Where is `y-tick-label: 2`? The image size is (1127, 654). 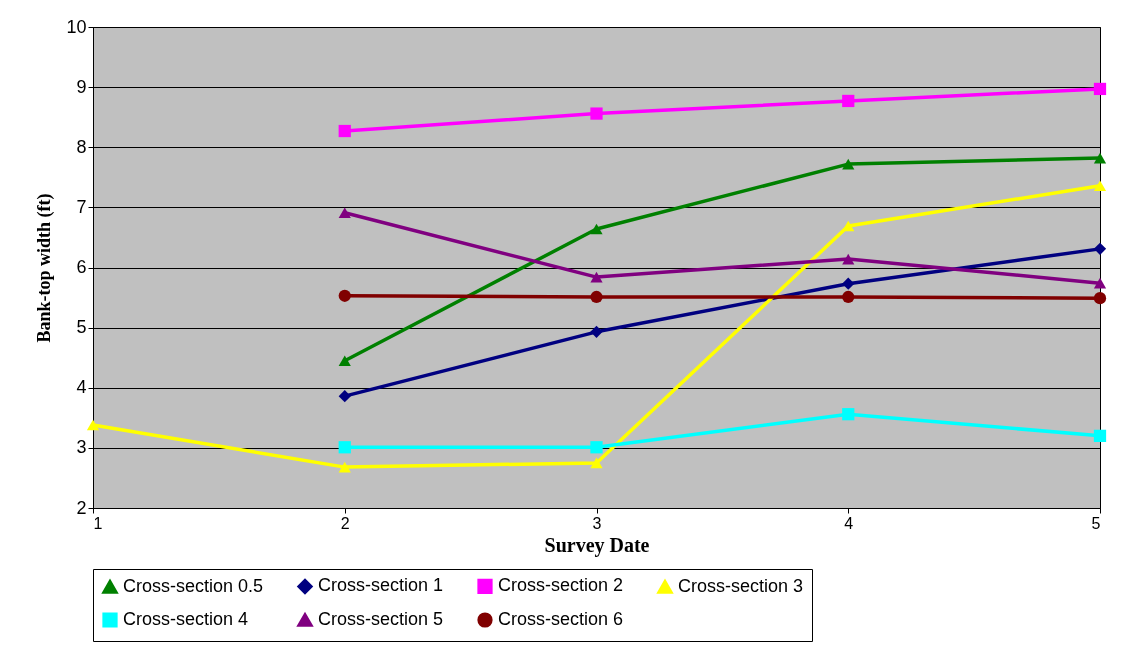
y-tick-label: 2 is located at coordinates (81, 507).